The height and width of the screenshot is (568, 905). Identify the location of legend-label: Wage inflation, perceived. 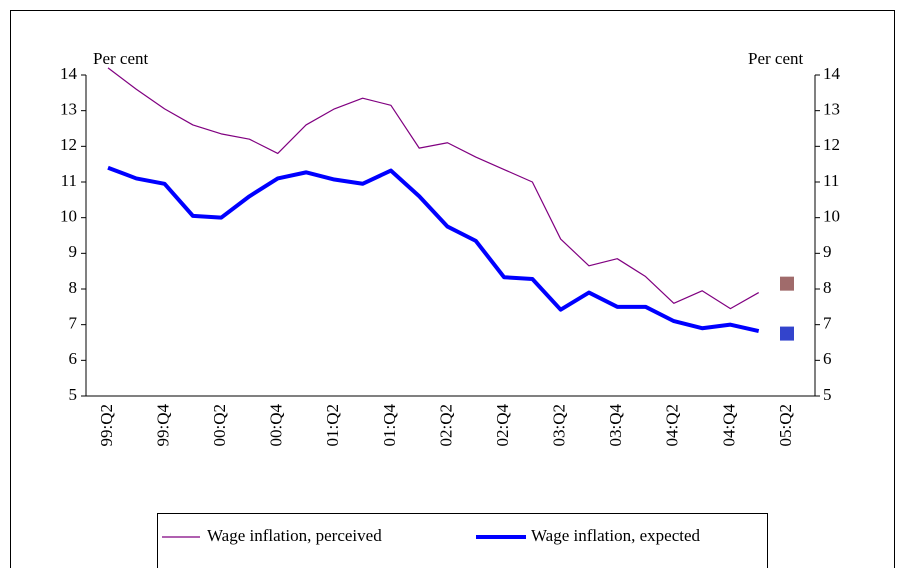
(294, 535).